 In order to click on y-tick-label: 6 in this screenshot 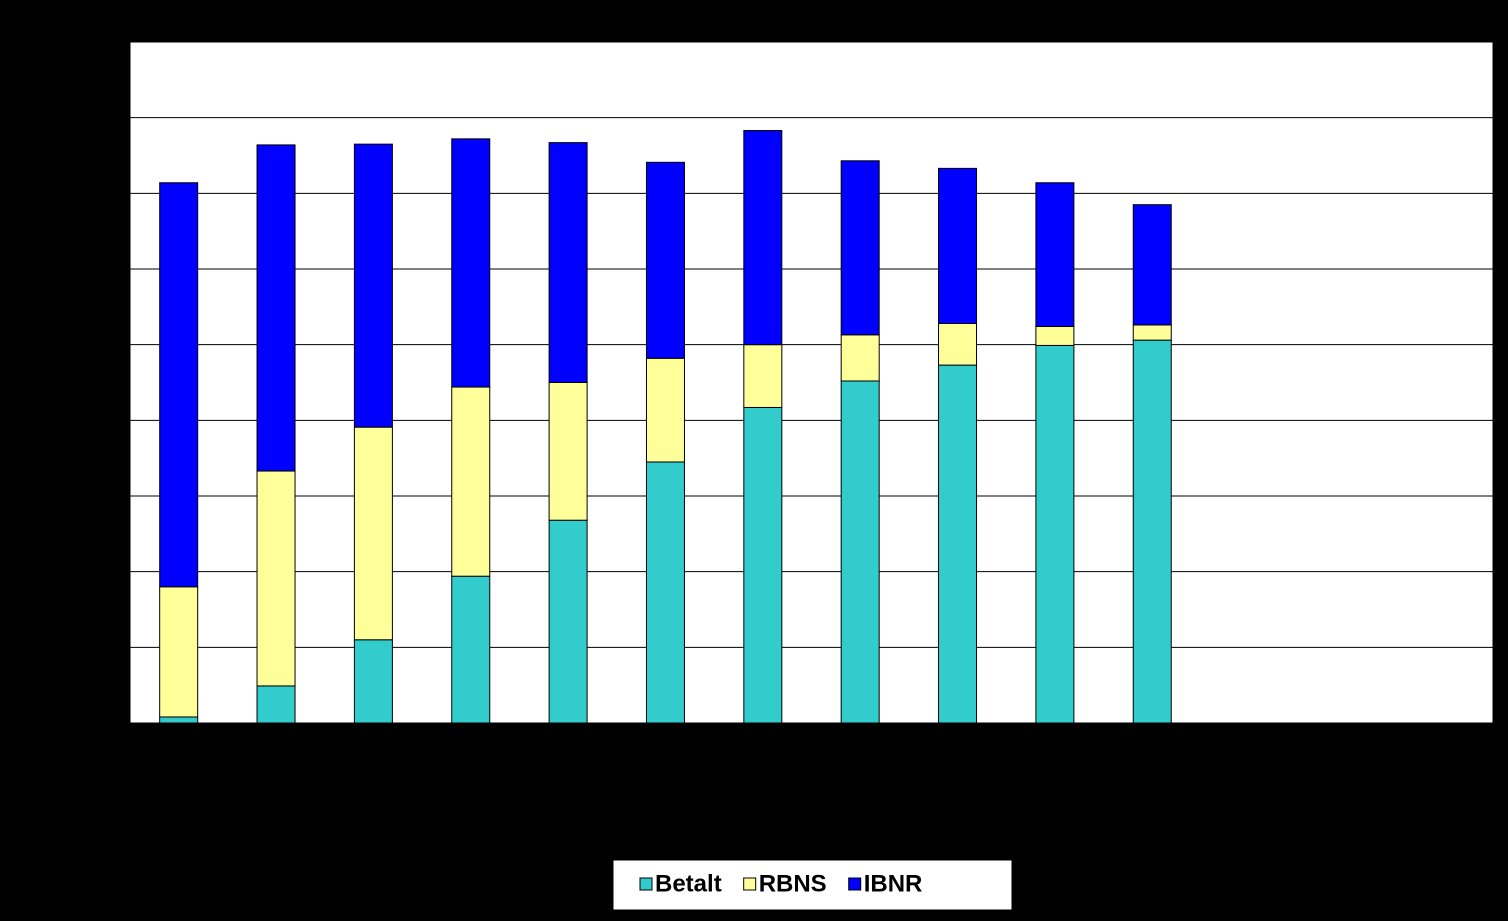, I will do `click(116, 268)`.